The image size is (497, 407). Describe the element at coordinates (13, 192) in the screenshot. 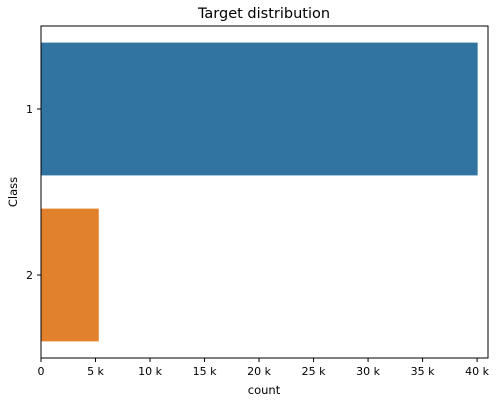

I see `y-axis-label: Class` at that location.